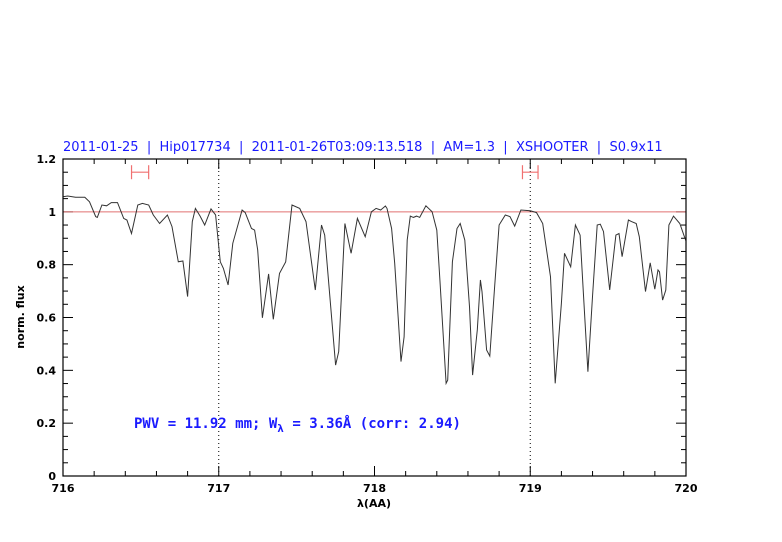 Image resolution: width=782 pixels, height=542 pixels. I want to click on y-tick-label: 1, so click(52, 212).